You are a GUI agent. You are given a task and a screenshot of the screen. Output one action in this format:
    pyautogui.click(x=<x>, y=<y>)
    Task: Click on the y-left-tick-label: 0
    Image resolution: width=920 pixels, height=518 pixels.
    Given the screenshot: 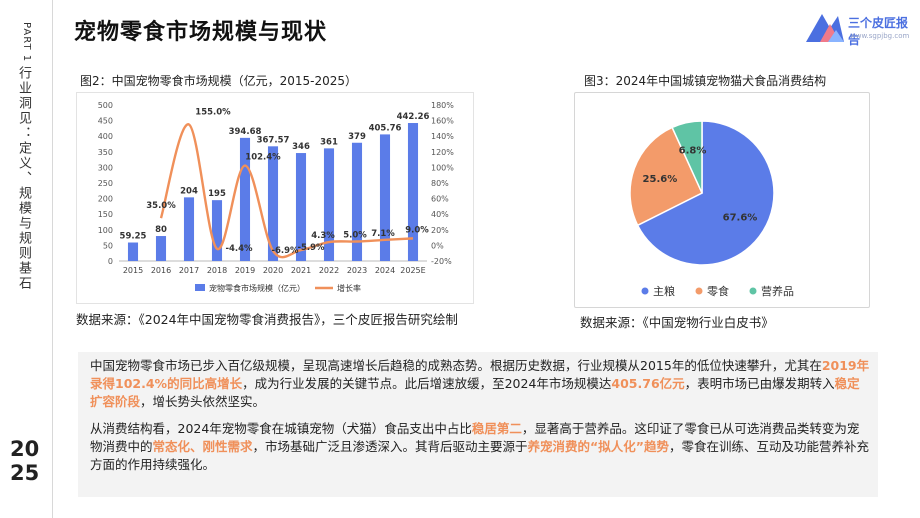 What is the action you would take?
    pyautogui.click(x=110, y=261)
    